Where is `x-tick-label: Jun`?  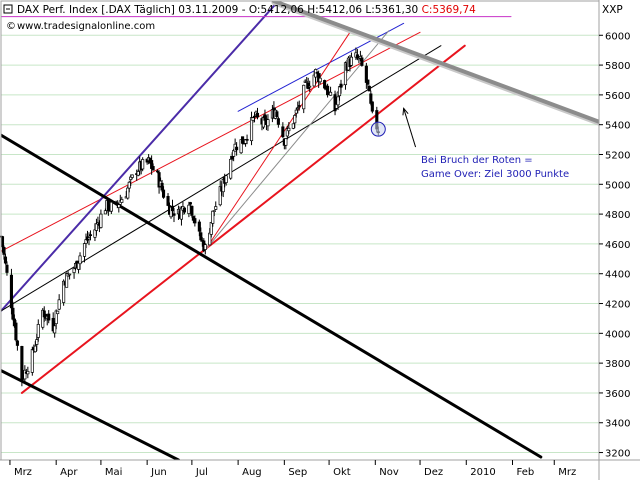
x-tick-label: Jun is located at coordinates (158, 472).